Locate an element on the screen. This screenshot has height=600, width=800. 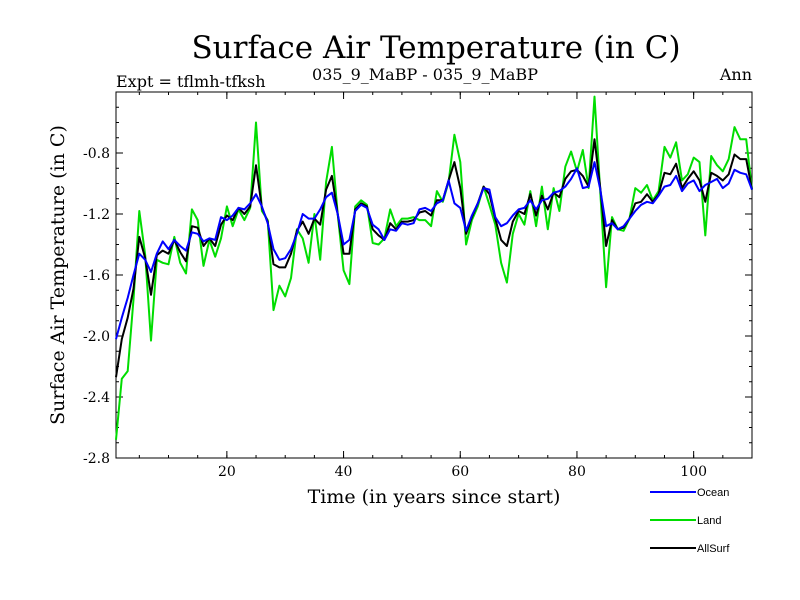
x-axis-label: Time (in years since start) is located at coordinates (434, 497).